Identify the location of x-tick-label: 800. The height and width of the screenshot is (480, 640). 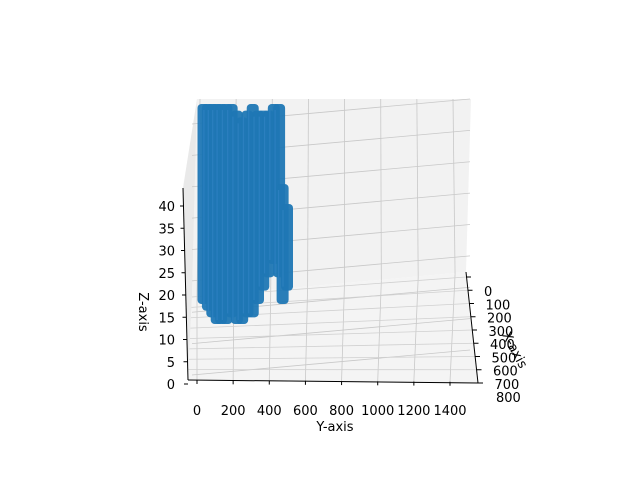
(508, 398).